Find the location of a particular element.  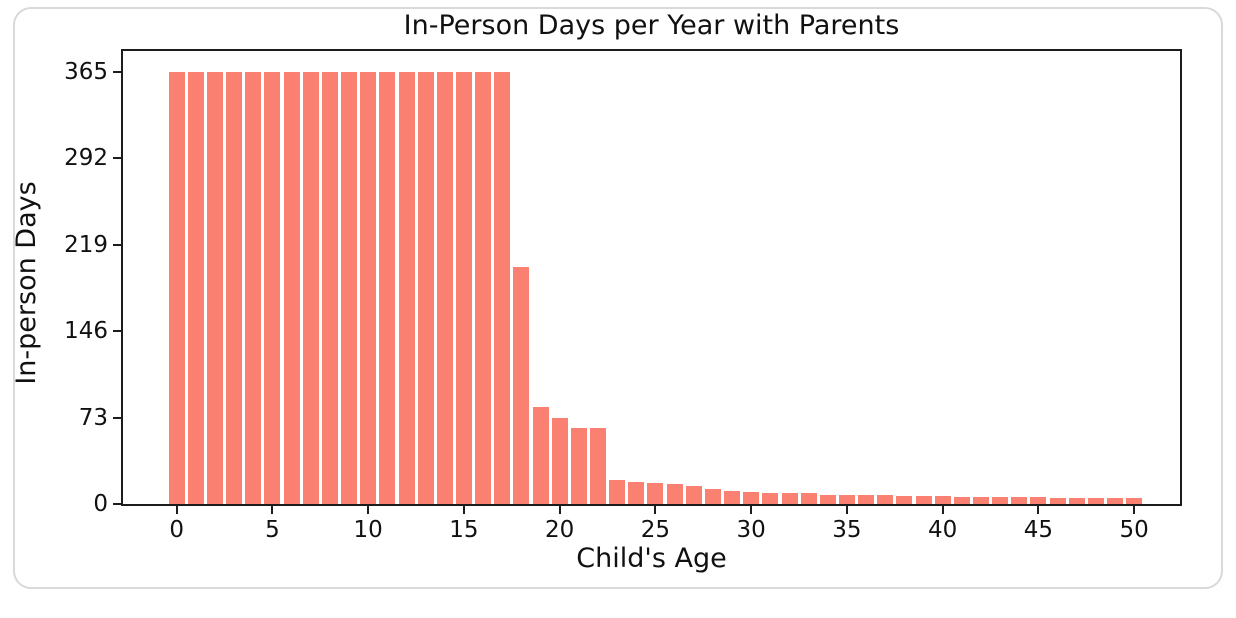

x-tick-label-40: 40 is located at coordinates (943, 530).